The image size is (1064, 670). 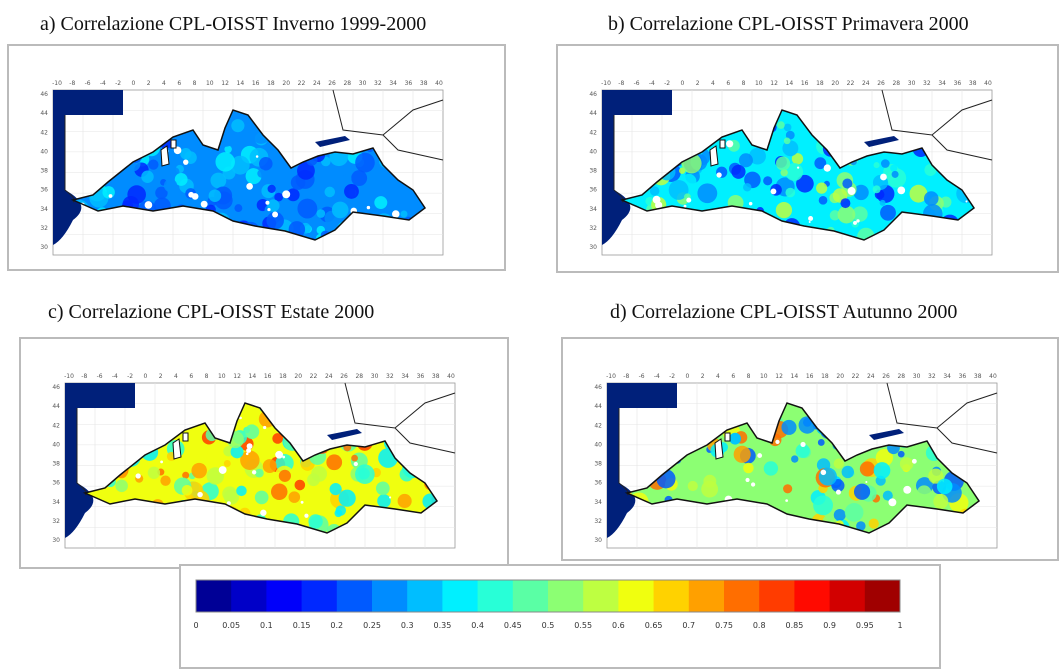 I want to click on colorbar-label: 0.45, so click(x=513, y=625).